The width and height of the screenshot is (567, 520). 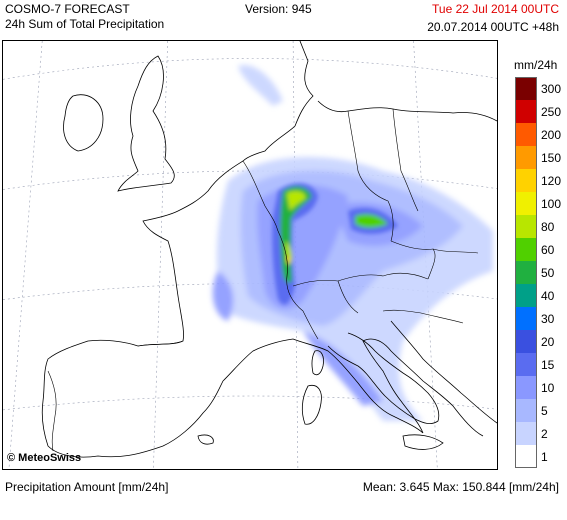 I want to click on legend-label: 100, so click(x=551, y=204).